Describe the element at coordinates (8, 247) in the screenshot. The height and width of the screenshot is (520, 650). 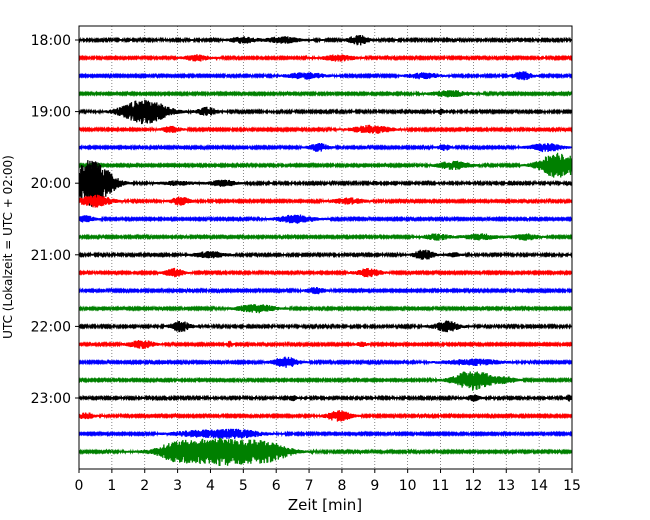
I see `y-axis-label: UTC (Lokalzeit = UTC + 02:00)` at that location.